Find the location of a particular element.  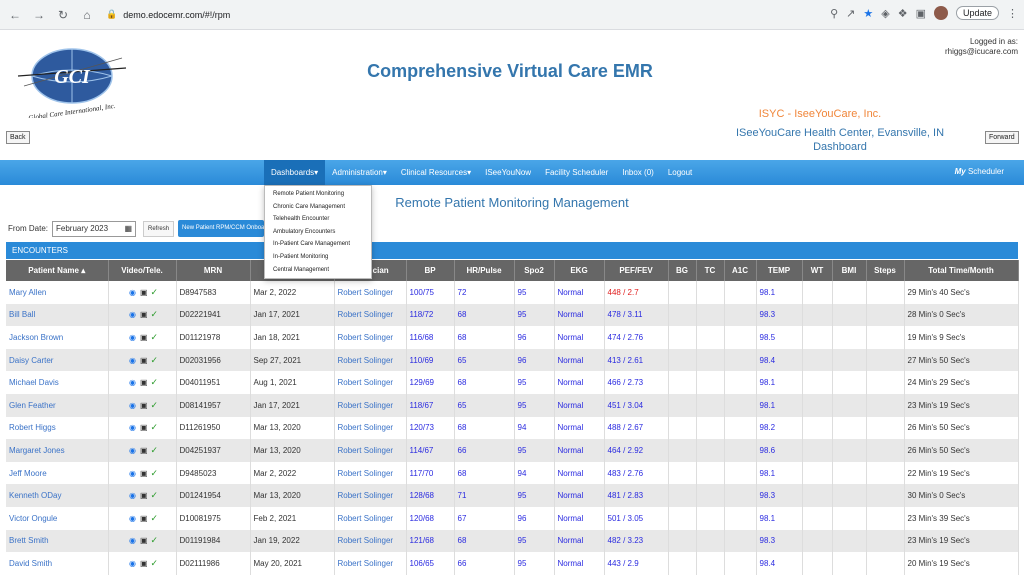

dropdown-item-ccm: Chronic Care Management is located at coordinates (309, 206).